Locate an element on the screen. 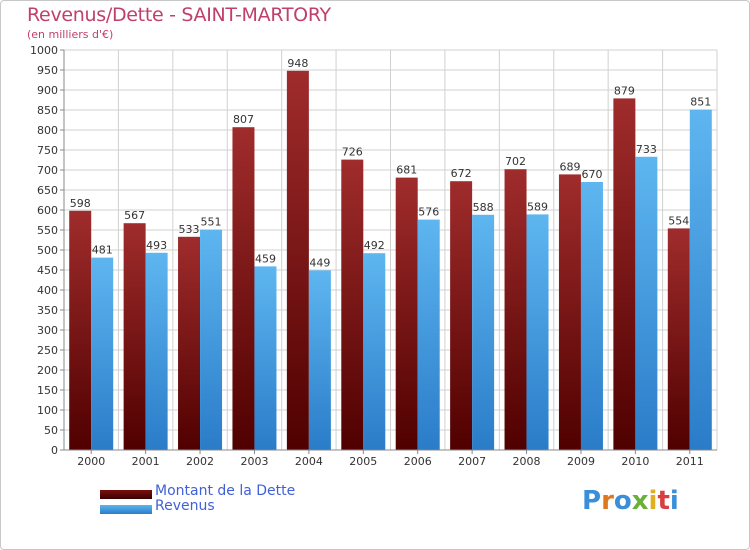 Image resolution: width=750 pixels, height=550 pixels. y-tick-label: 1000 is located at coordinates (44, 50).